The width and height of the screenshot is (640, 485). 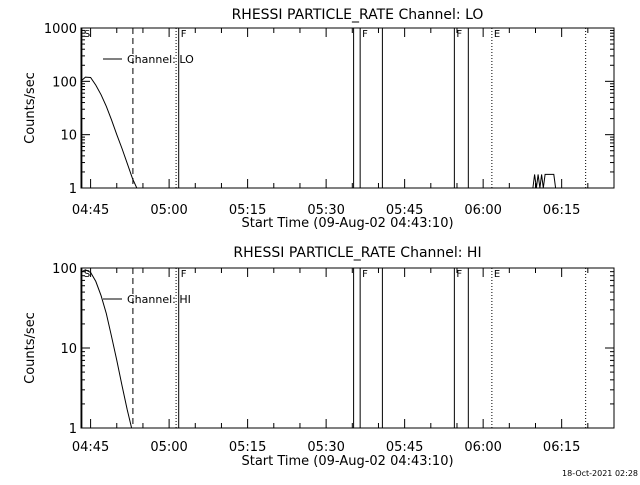 What do you see at coordinates (60, 29) in the screenshot?
I see `y-tick-label: 1000` at bounding box center [60, 29].